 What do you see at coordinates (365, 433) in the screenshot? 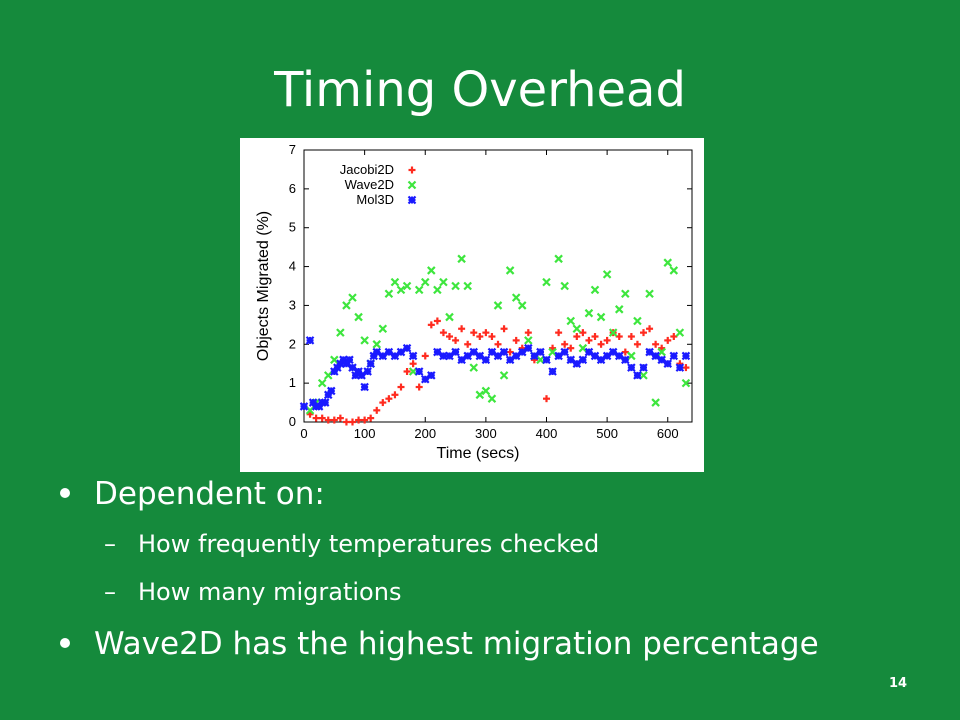
I see `x-tick-label: 100` at bounding box center [365, 433].